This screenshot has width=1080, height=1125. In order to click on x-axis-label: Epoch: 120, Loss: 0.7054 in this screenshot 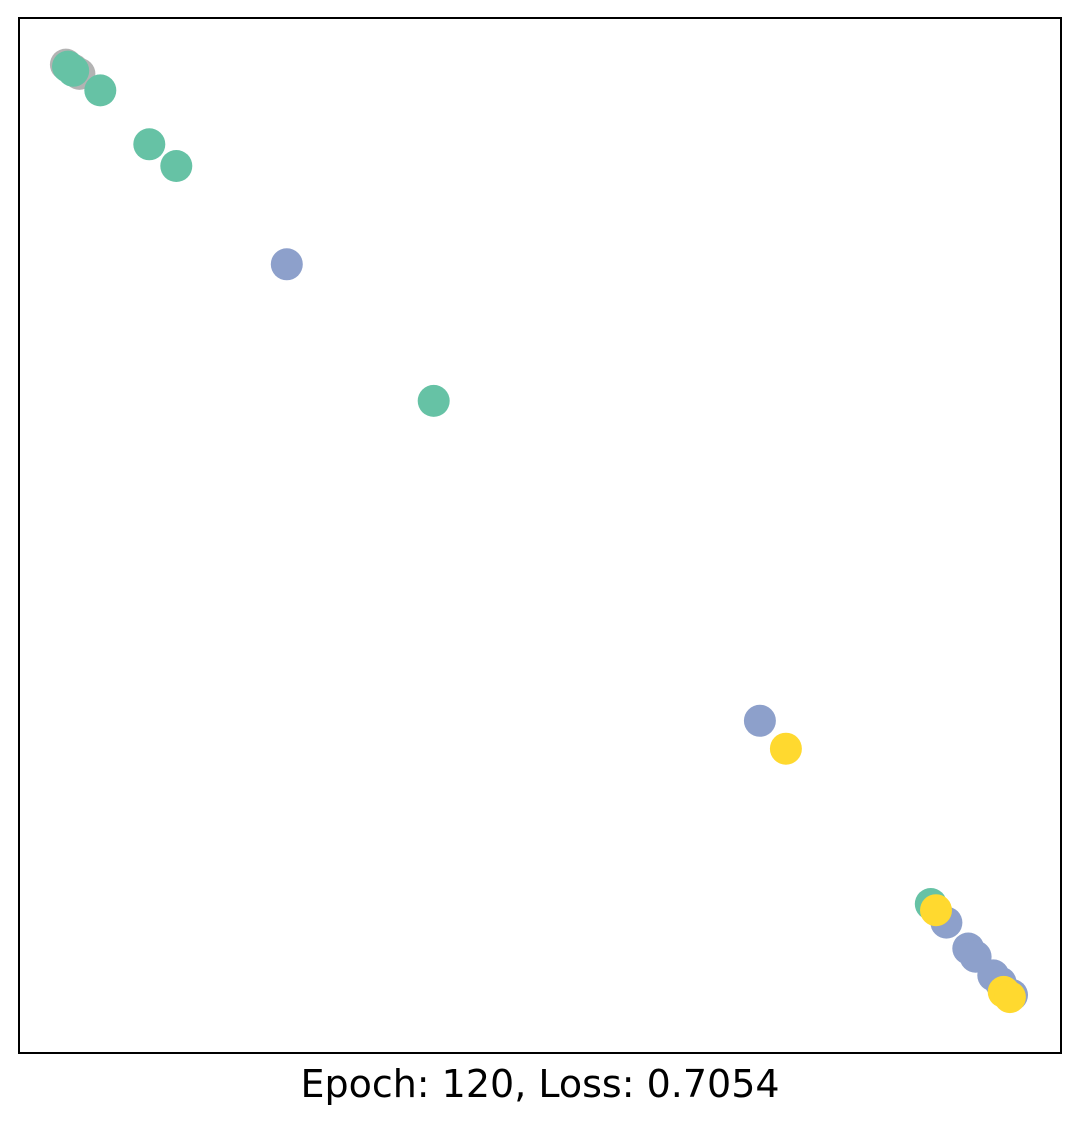, I will do `click(539, 1084)`.